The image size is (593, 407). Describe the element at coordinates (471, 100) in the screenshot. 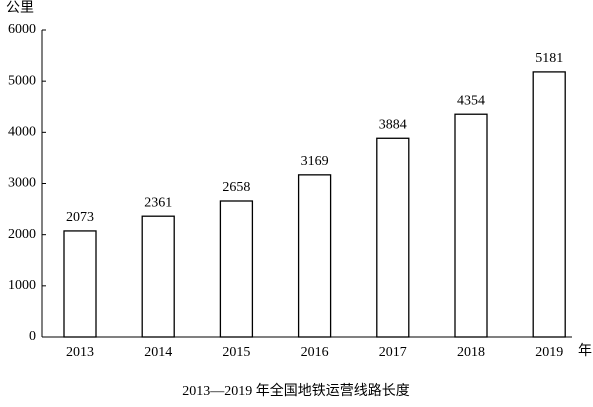

I see `data-label: 4354` at that location.